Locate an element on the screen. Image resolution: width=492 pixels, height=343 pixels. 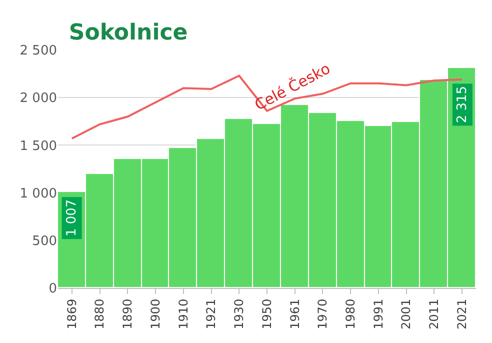
y-tick-label: 2 000 is located at coordinates (38, 98).